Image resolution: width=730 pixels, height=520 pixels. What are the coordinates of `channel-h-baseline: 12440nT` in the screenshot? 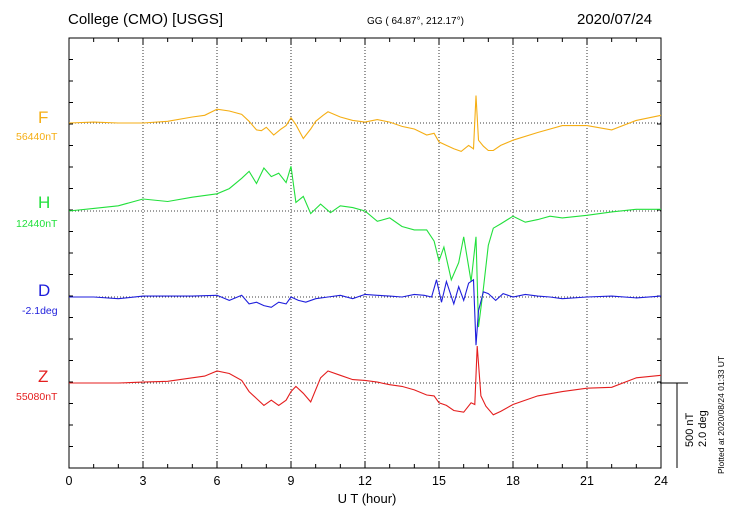 It's located at (37, 224).